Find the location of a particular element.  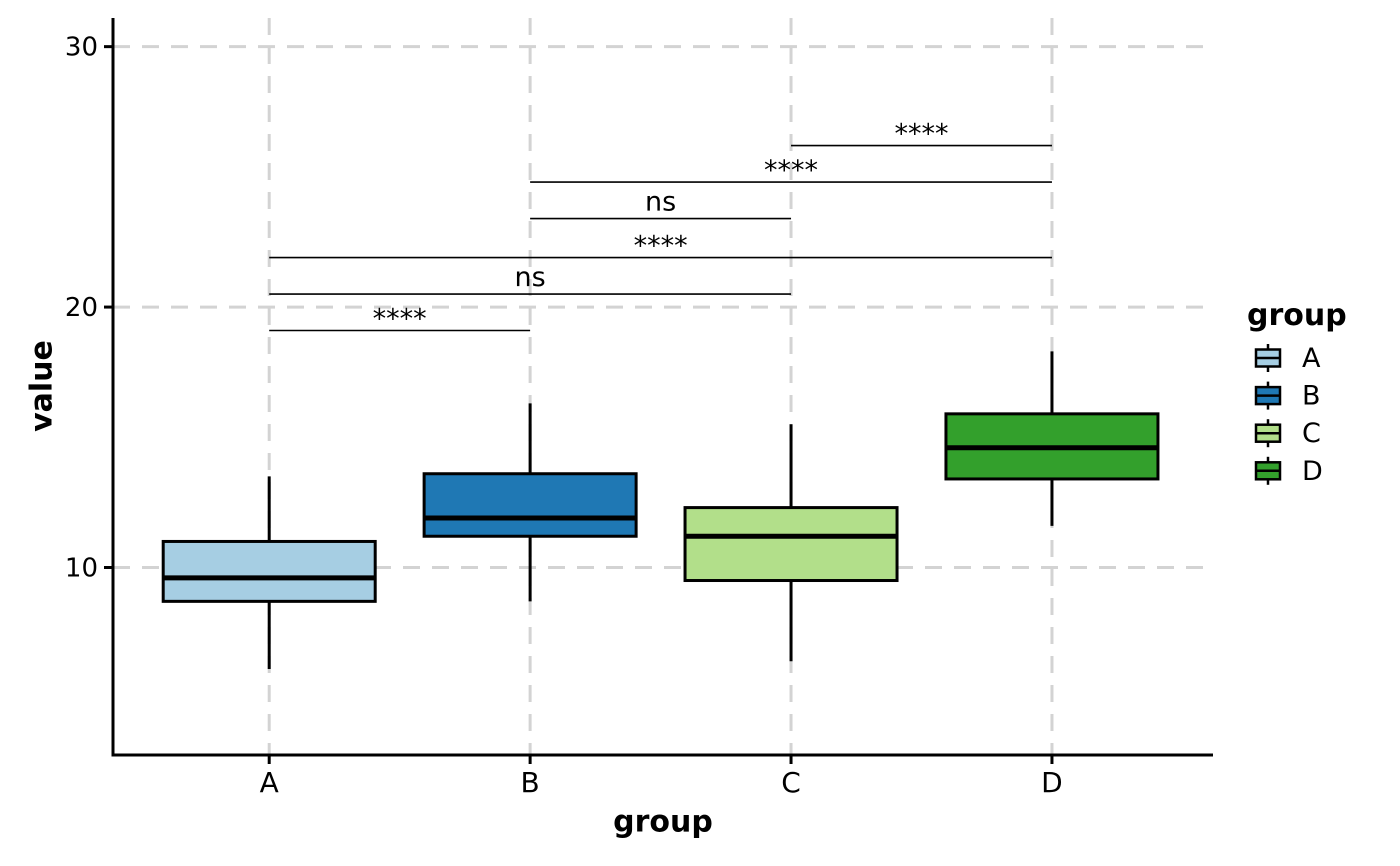

box-B is located at coordinates (530, 505).